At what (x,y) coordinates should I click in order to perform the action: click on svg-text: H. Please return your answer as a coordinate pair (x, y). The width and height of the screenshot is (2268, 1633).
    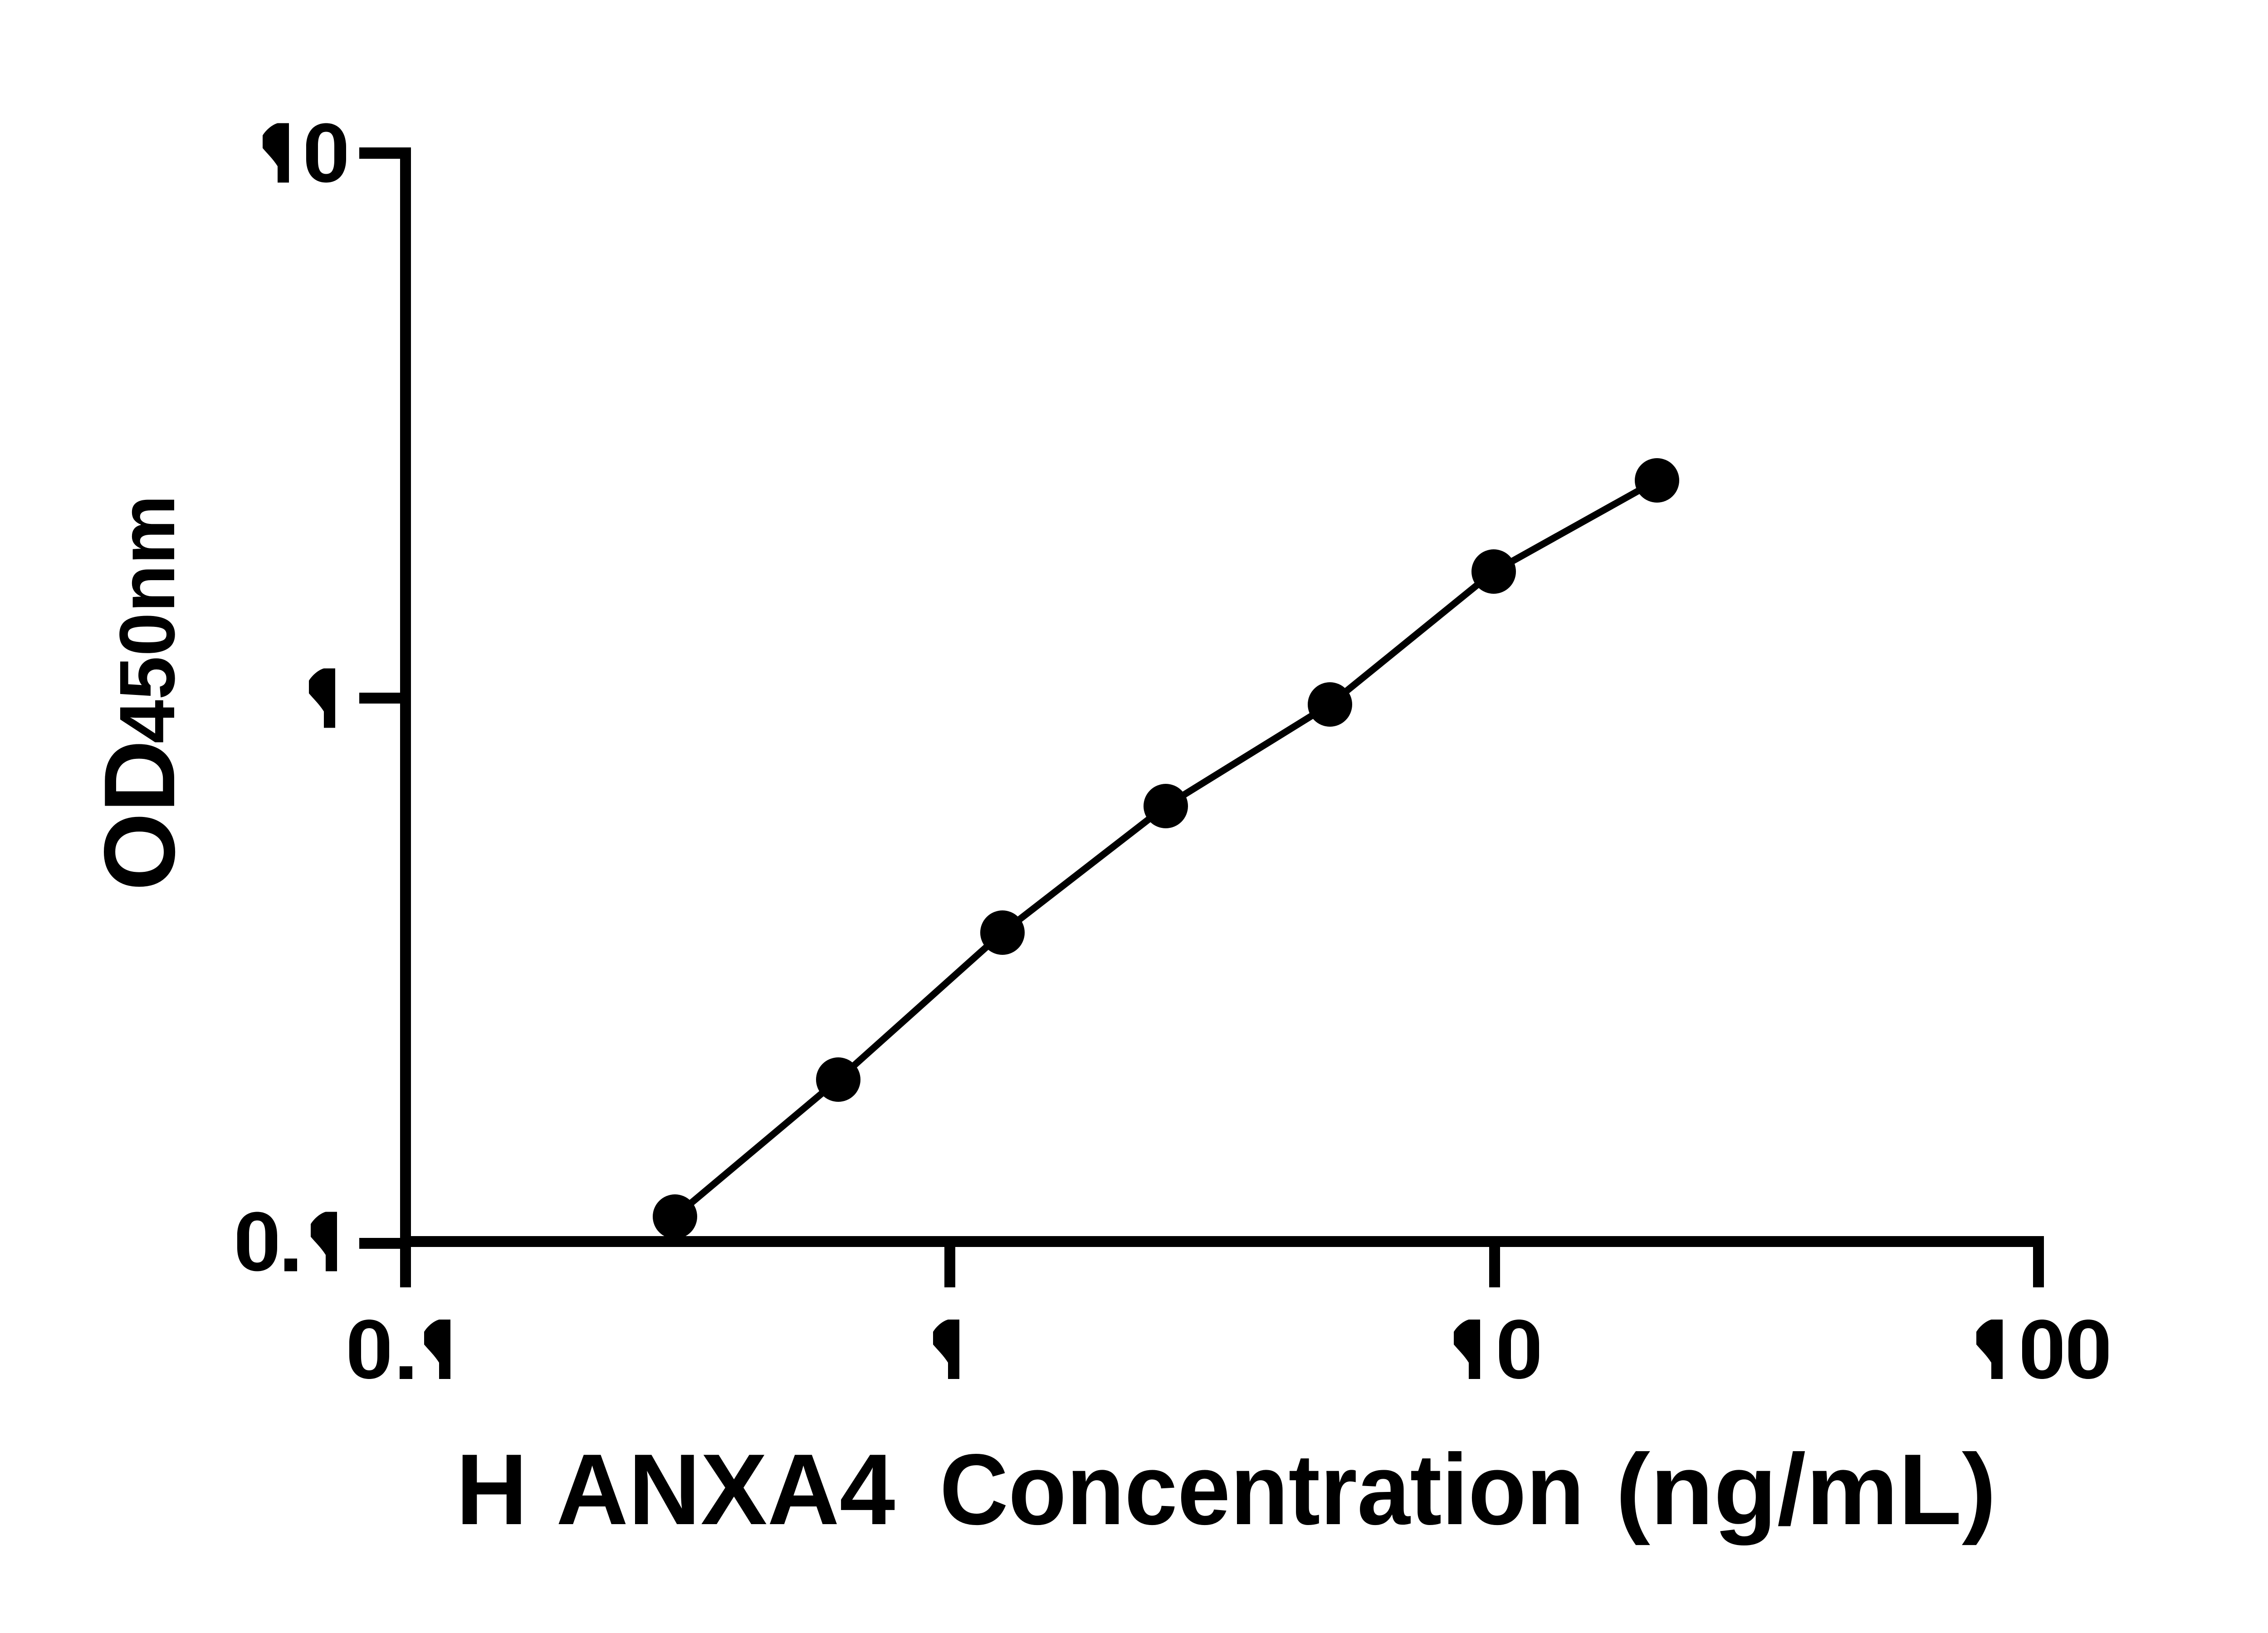
    Looking at the image, I should click on (492, 1489).